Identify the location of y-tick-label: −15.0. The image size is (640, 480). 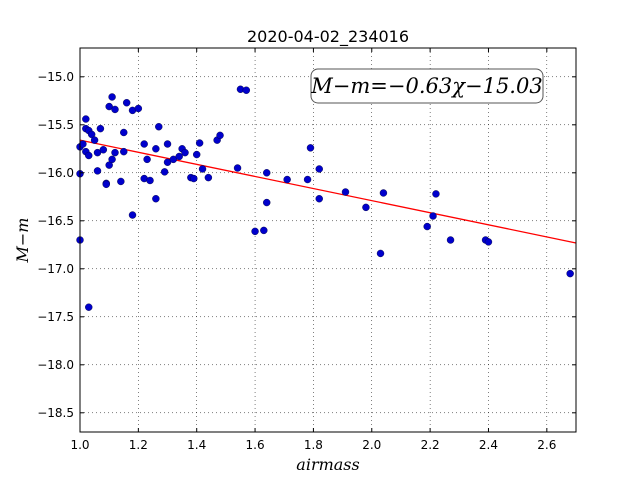
(55, 77).